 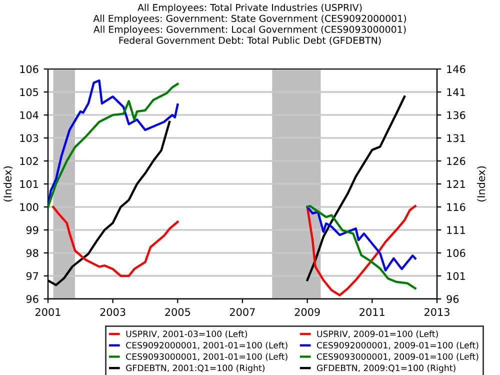 I want to click on legend-label: USPRIV, 2009-01=100 (Left), so click(x=377, y=334).